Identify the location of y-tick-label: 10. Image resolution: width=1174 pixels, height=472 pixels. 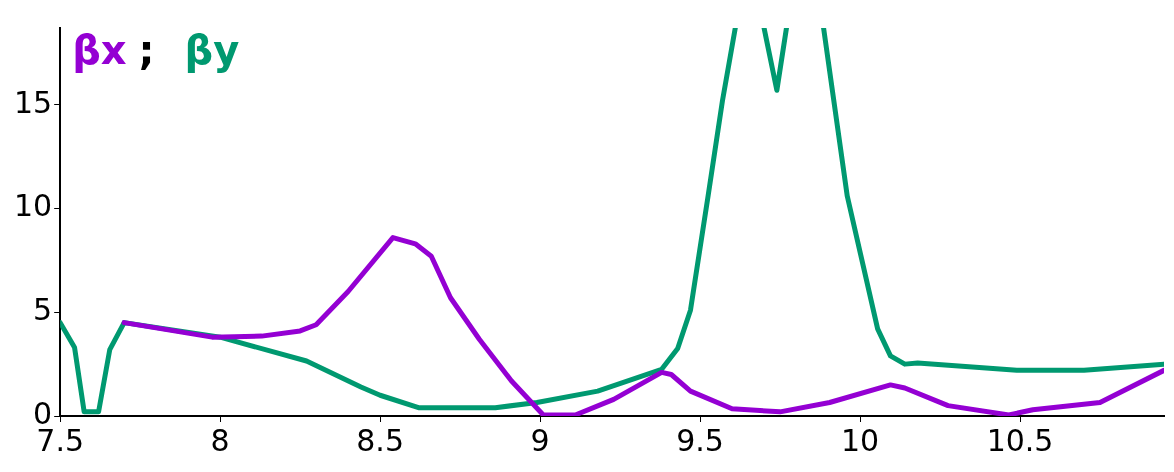
(33, 206).